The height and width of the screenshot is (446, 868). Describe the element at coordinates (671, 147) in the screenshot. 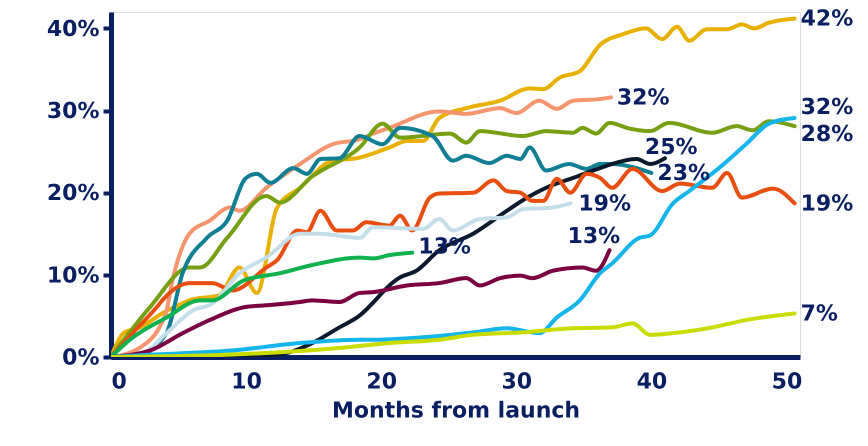

I see `annotation: 25%` at that location.